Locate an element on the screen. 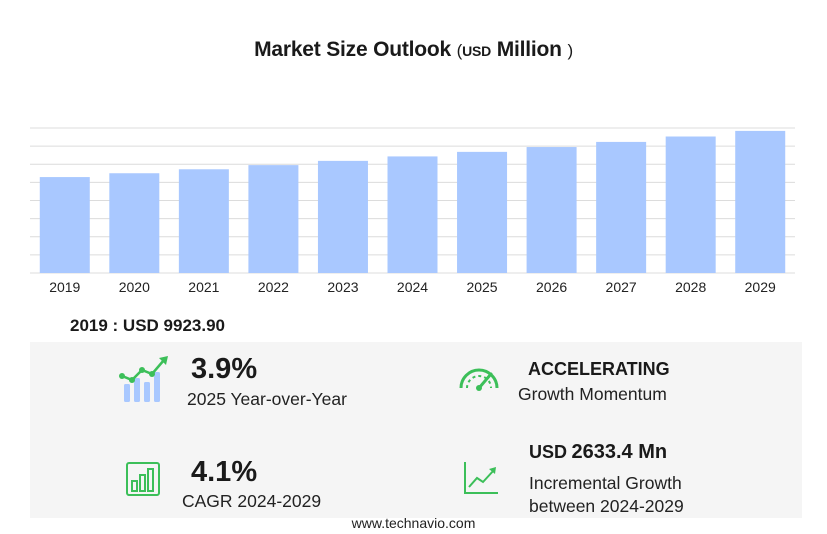  x-tick-label-2028: 2028 is located at coordinates (690, 287).